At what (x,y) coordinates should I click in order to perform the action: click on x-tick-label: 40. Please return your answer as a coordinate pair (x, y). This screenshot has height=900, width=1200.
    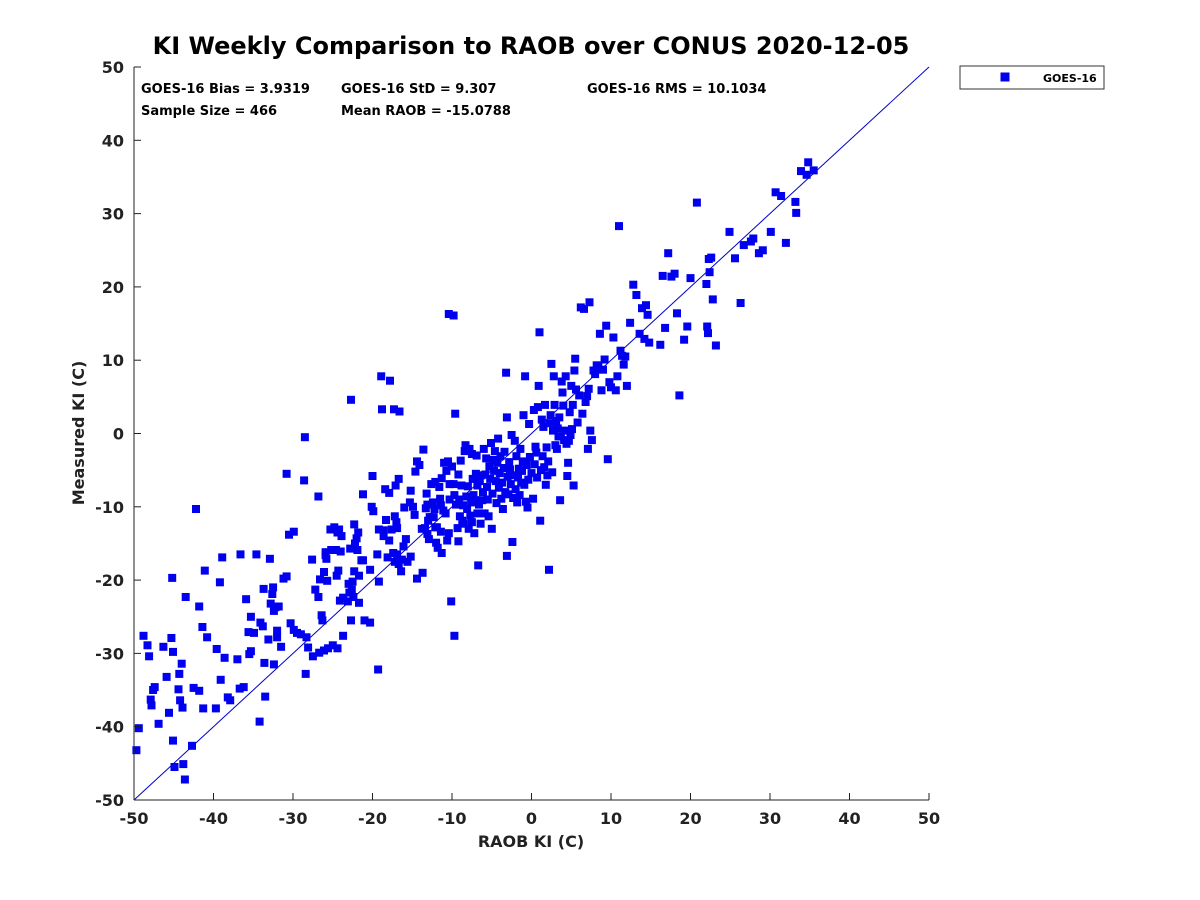
    Looking at the image, I should click on (849, 818).